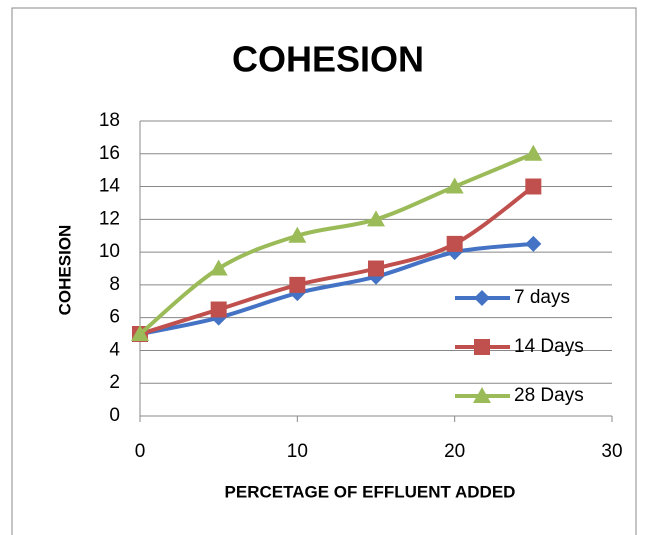  Describe the element at coordinates (114, 382) in the screenshot. I see `y-tick-label: 2` at that location.